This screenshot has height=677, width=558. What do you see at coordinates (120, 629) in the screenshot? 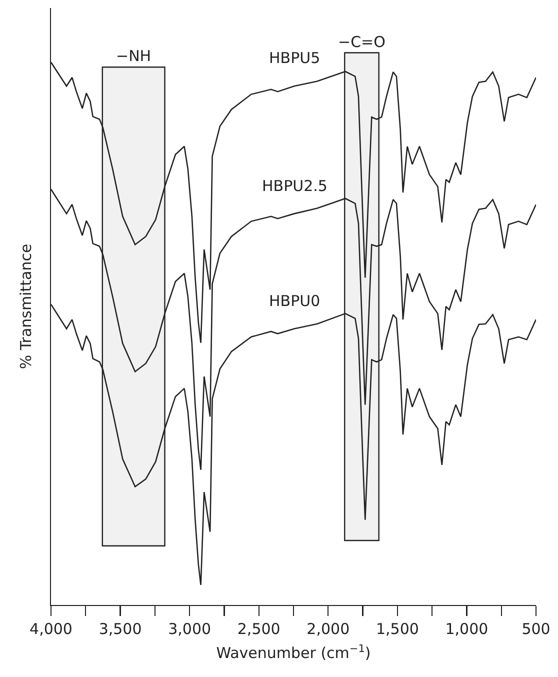
I see `x-tick-label: 3,500` at bounding box center [120, 629].